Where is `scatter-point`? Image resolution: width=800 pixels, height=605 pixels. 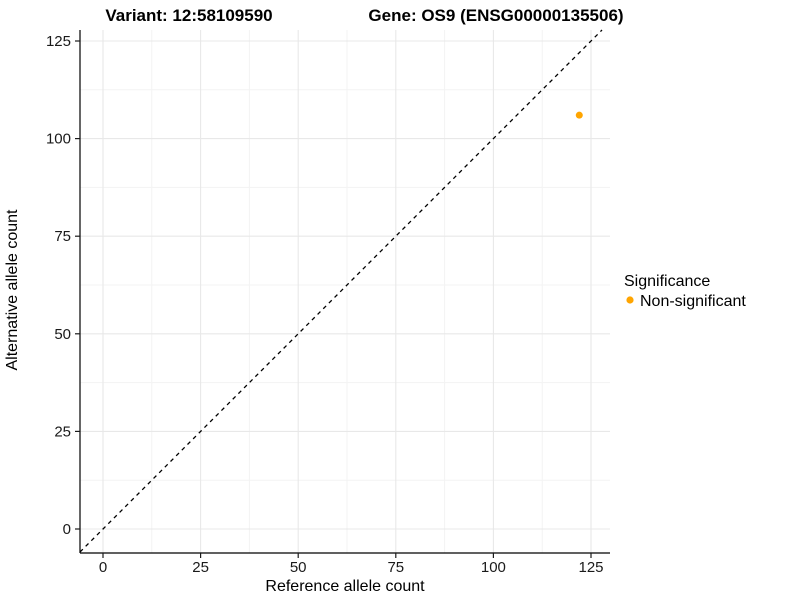
scatter-point is located at coordinates (579, 115).